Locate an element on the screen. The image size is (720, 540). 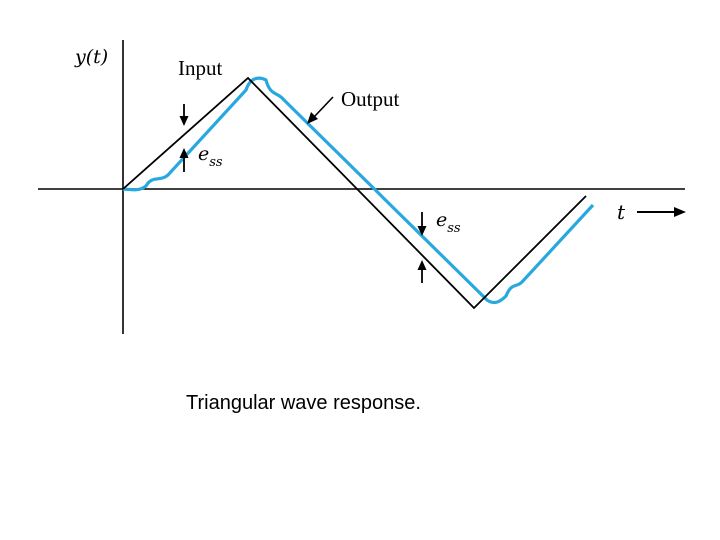
ess-lower-label: ess is located at coordinates (448, 222).